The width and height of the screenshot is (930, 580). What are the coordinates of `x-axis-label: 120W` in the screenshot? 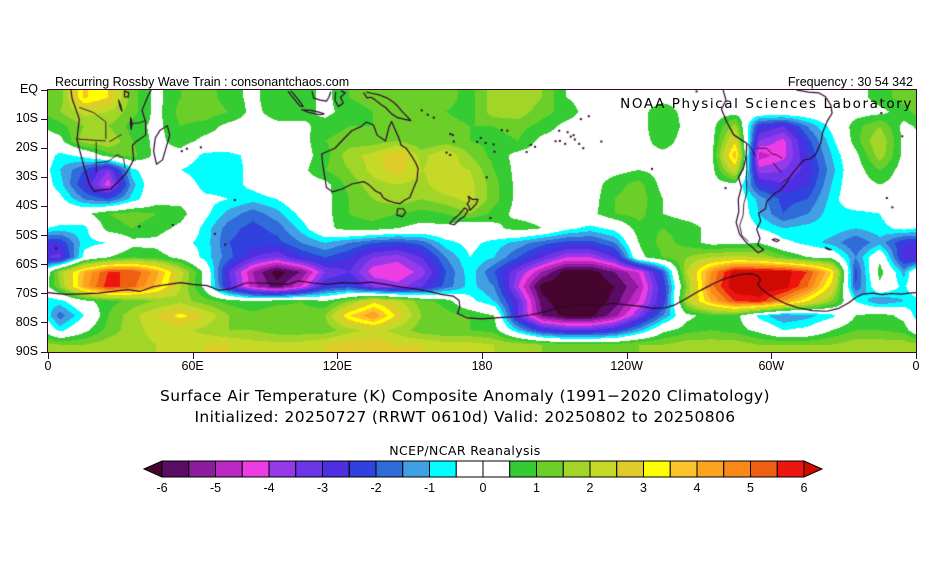 It's located at (626, 366).